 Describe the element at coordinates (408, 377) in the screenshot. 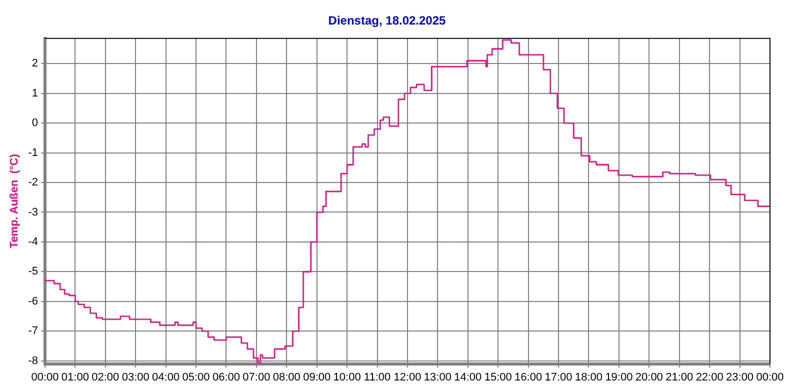

I see `x-tick-label: 12:00` at that location.